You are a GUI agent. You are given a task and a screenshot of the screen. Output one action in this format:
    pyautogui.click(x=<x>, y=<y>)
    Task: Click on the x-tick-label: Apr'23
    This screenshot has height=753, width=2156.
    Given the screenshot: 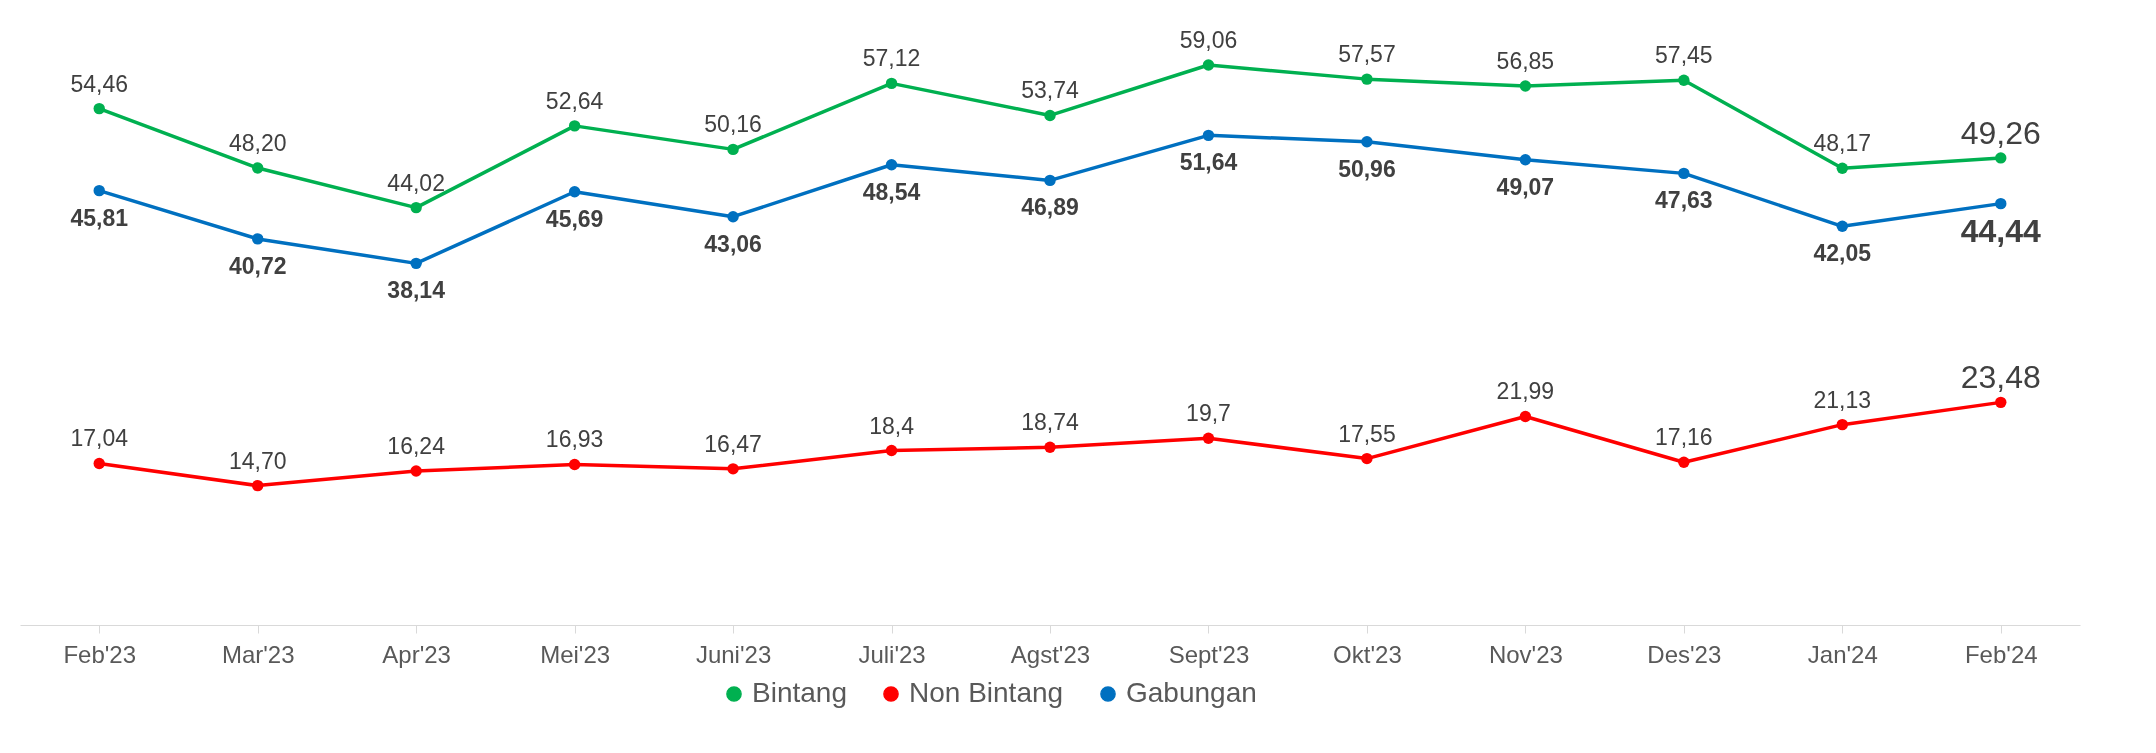 What is the action you would take?
    pyautogui.click(x=416, y=654)
    